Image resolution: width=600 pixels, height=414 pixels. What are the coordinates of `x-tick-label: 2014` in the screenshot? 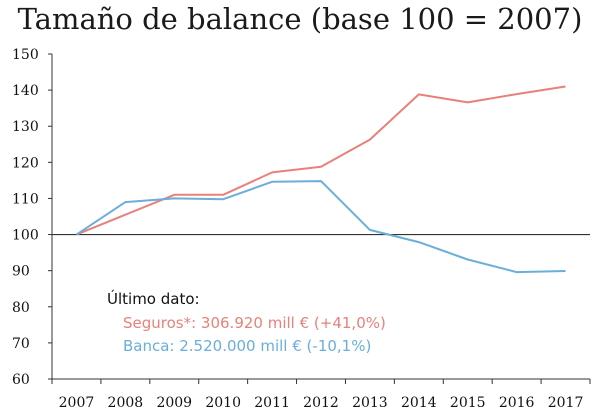 It's located at (419, 403).